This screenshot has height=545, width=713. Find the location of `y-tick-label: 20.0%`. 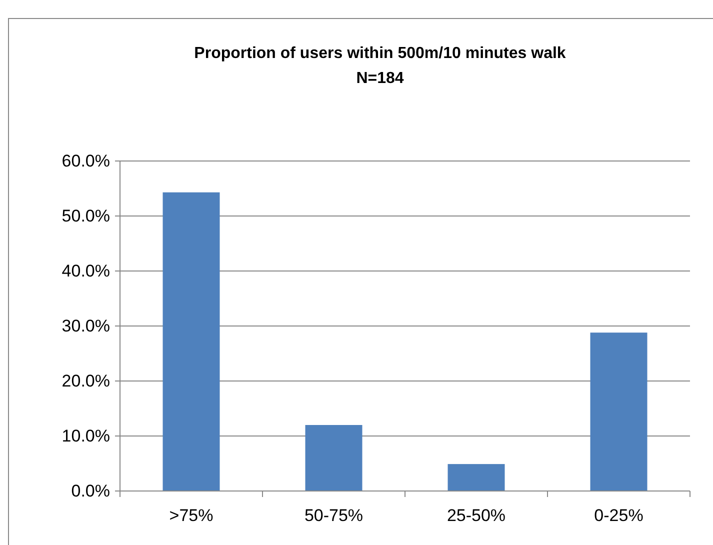

y-tick-label: 20.0% is located at coordinates (86, 380).